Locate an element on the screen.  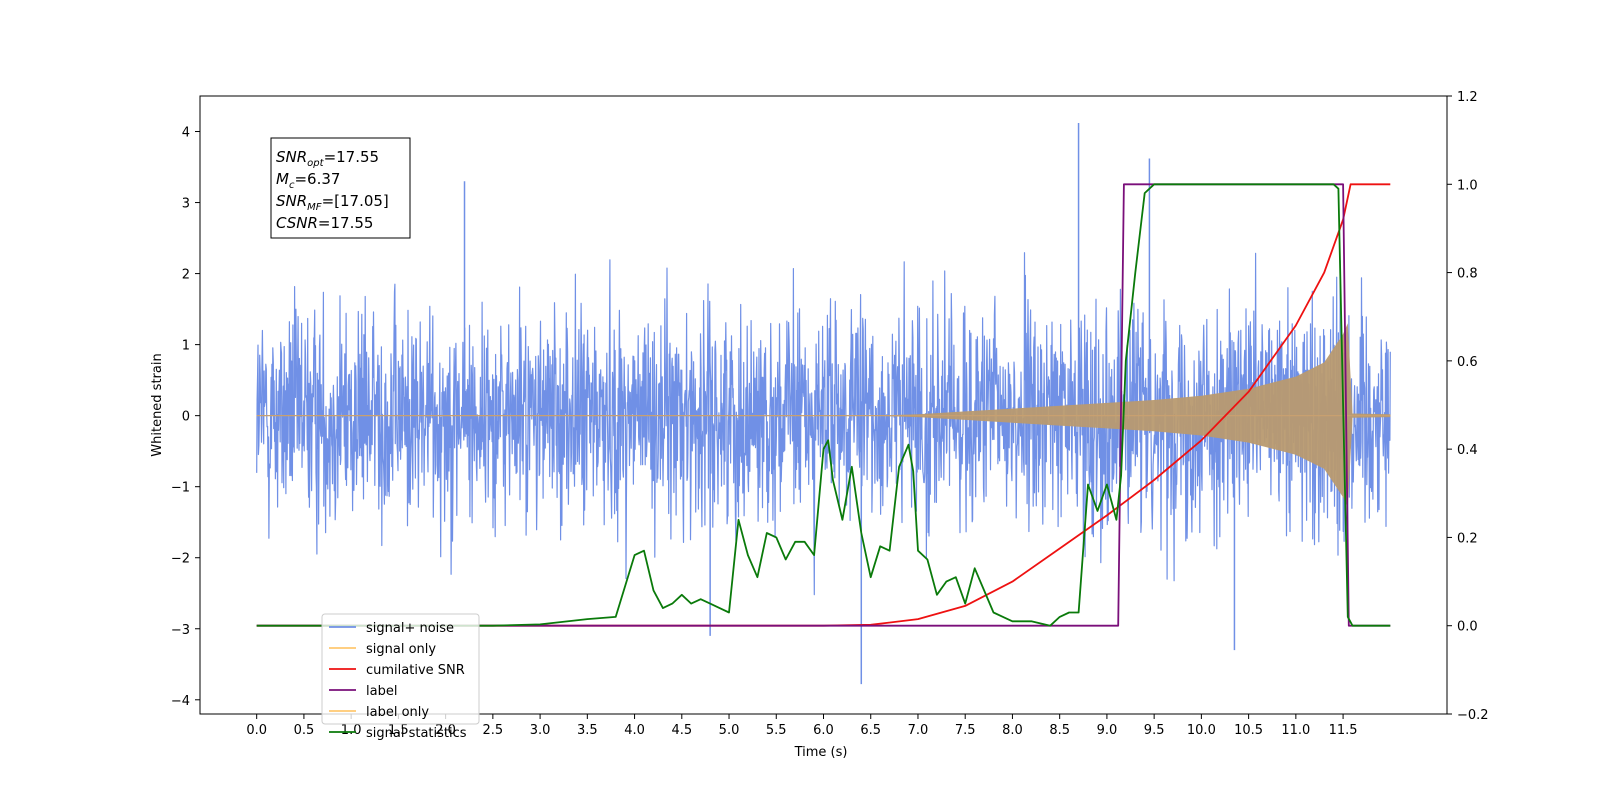
legend-label: label only is located at coordinates (397, 712).